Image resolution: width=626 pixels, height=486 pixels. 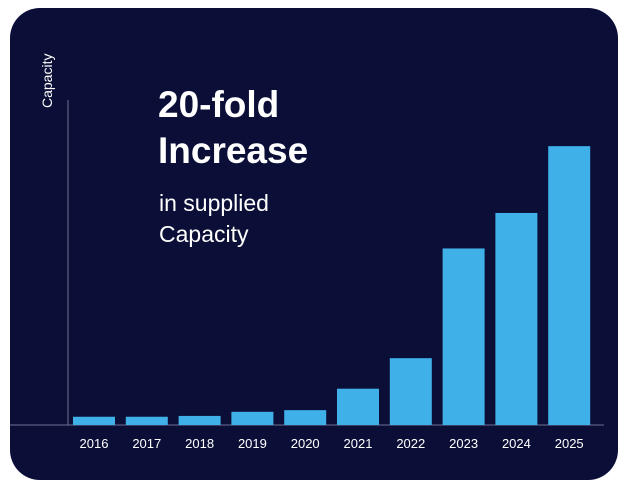 What do you see at coordinates (410, 443) in the screenshot?
I see `x-tick-label-2022: 2022` at bounding box center [410, 443].